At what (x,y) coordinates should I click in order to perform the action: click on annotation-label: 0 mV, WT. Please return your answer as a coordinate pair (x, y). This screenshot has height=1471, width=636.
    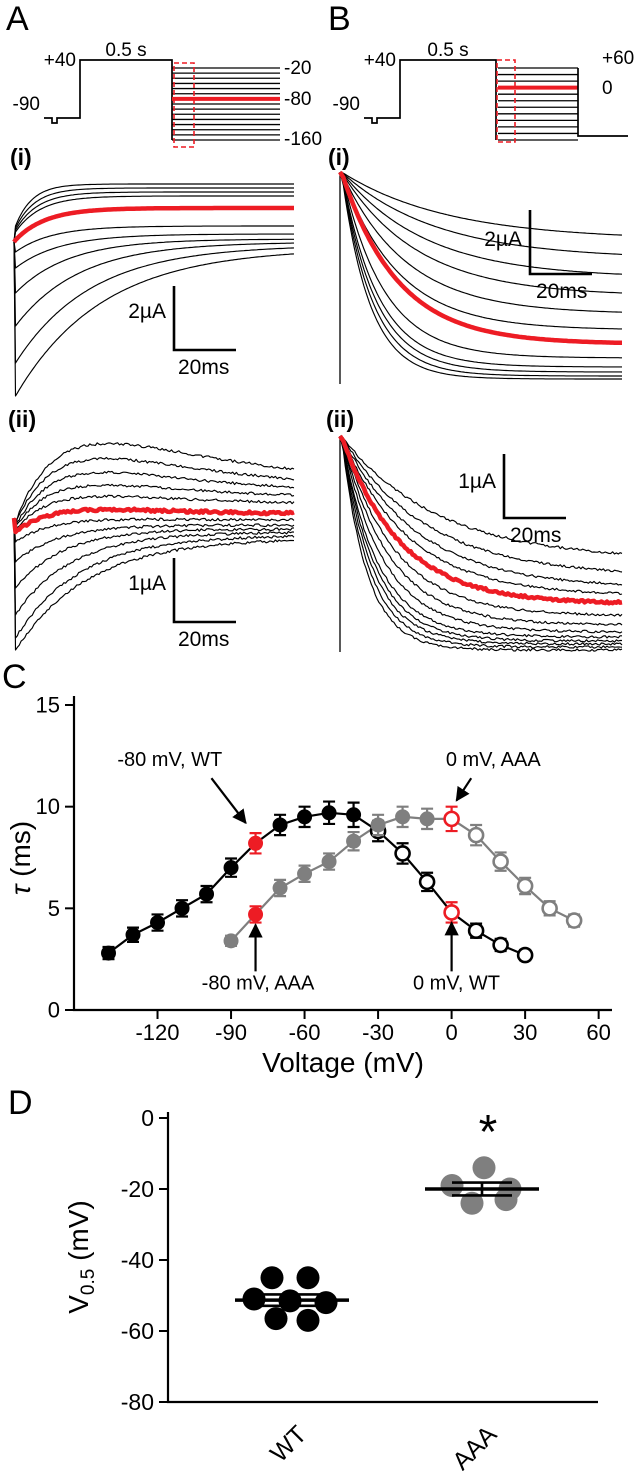
    Looking at the image, I should click on (456, 984).